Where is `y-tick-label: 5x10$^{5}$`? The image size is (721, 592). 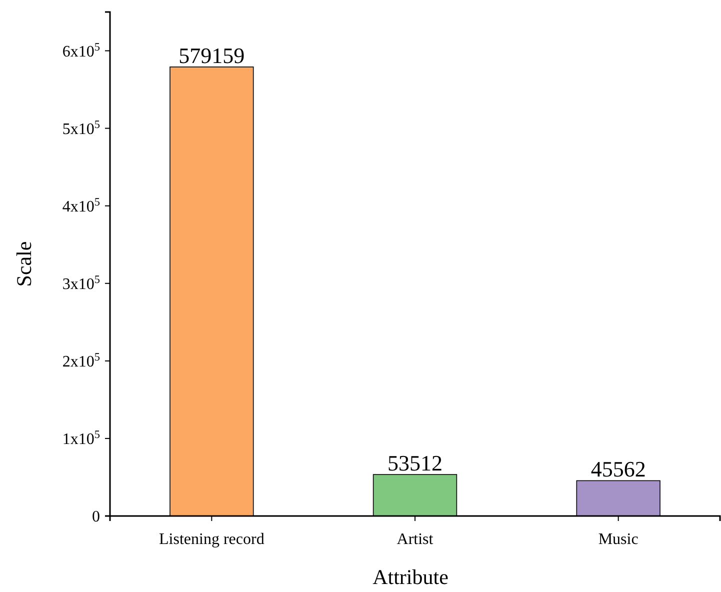
y-tick-label: 5x10$^{5}$ is located at coordinates (81, 128).